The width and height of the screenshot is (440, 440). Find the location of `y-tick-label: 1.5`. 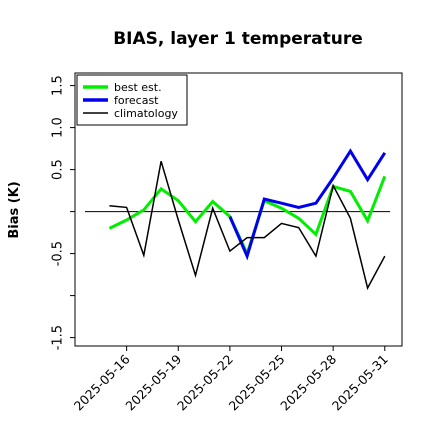

y-tick-label: 1.5 is located at coordinates (58, 85).